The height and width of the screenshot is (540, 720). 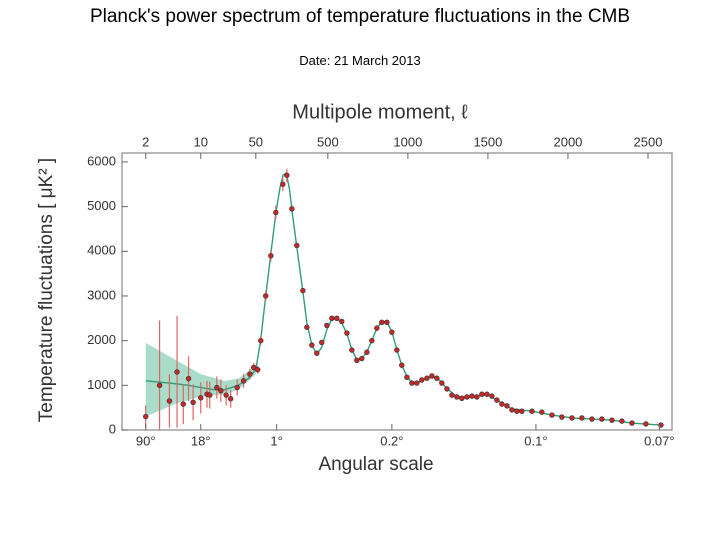 I want to click on x-axis-title: Multipole moment, ℓ, so click(x=380, y=112).